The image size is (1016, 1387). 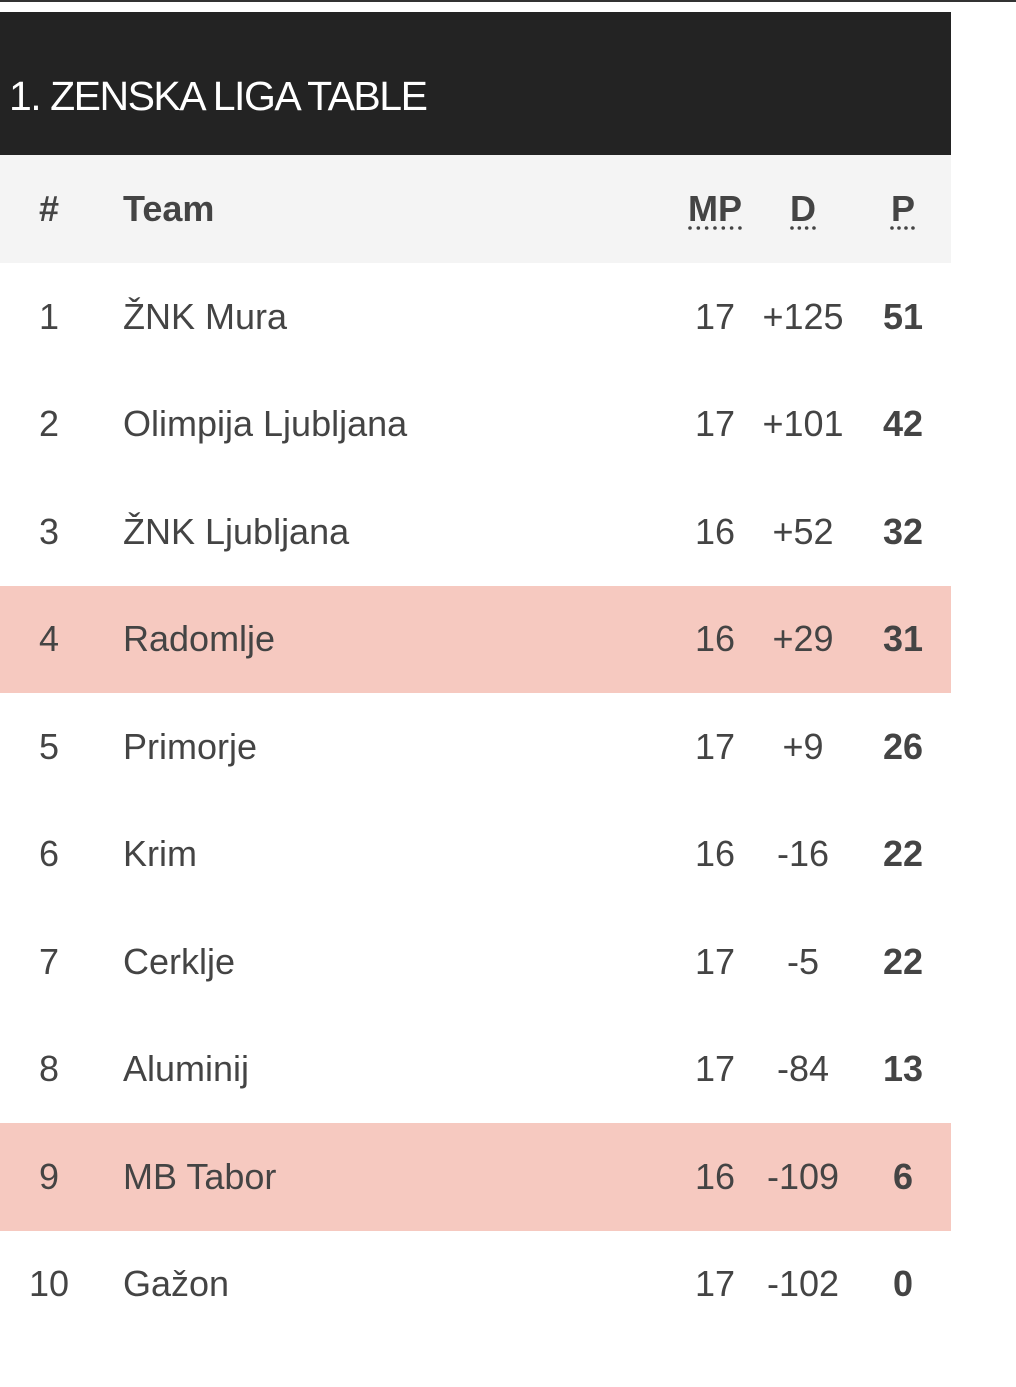 I want to click on goal-difference-cell: -109, so click(x=803, y=1176).